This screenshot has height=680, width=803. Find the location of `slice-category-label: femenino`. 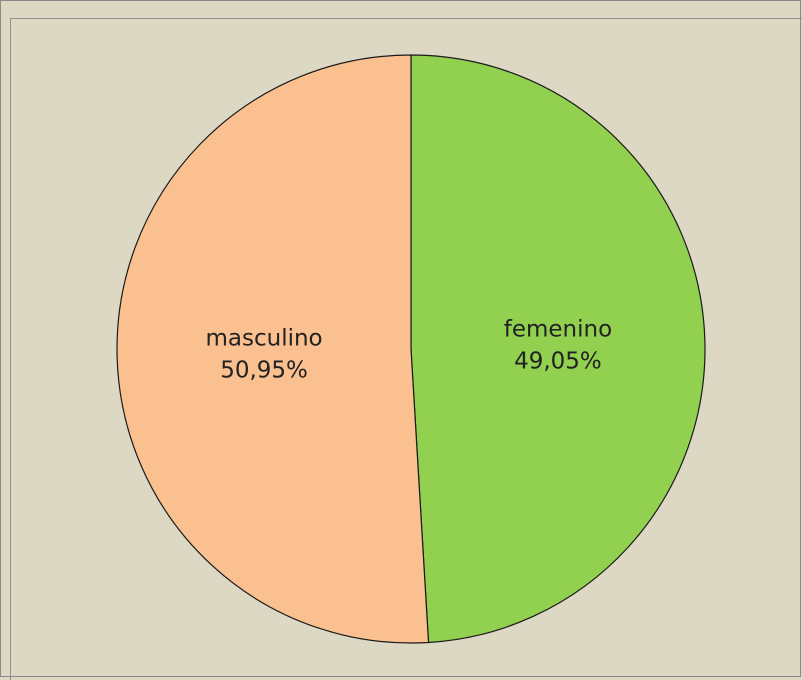

slice-category-label: femenino is located at coordinates (558, 330).